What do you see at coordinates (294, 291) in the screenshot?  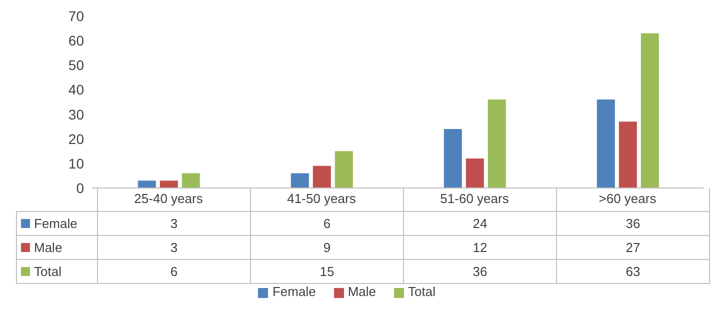 I see `text: Female` at bounding box center [294, 291].